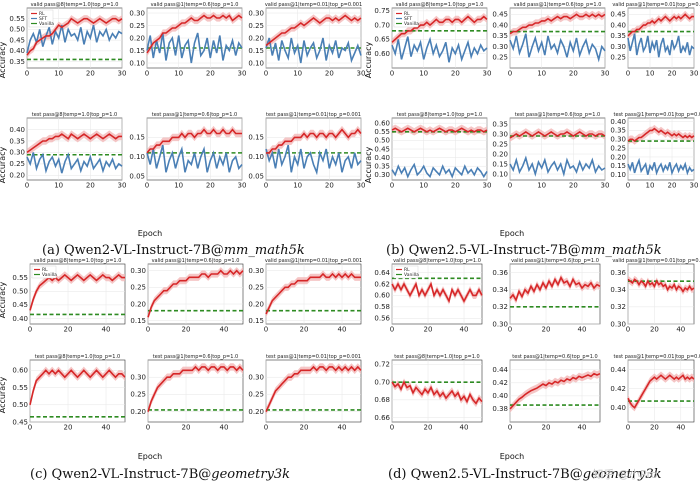  Describe the element at coordinates (382, 284) in the screenshot. I see `y-tick-label: 0.62` at that location.